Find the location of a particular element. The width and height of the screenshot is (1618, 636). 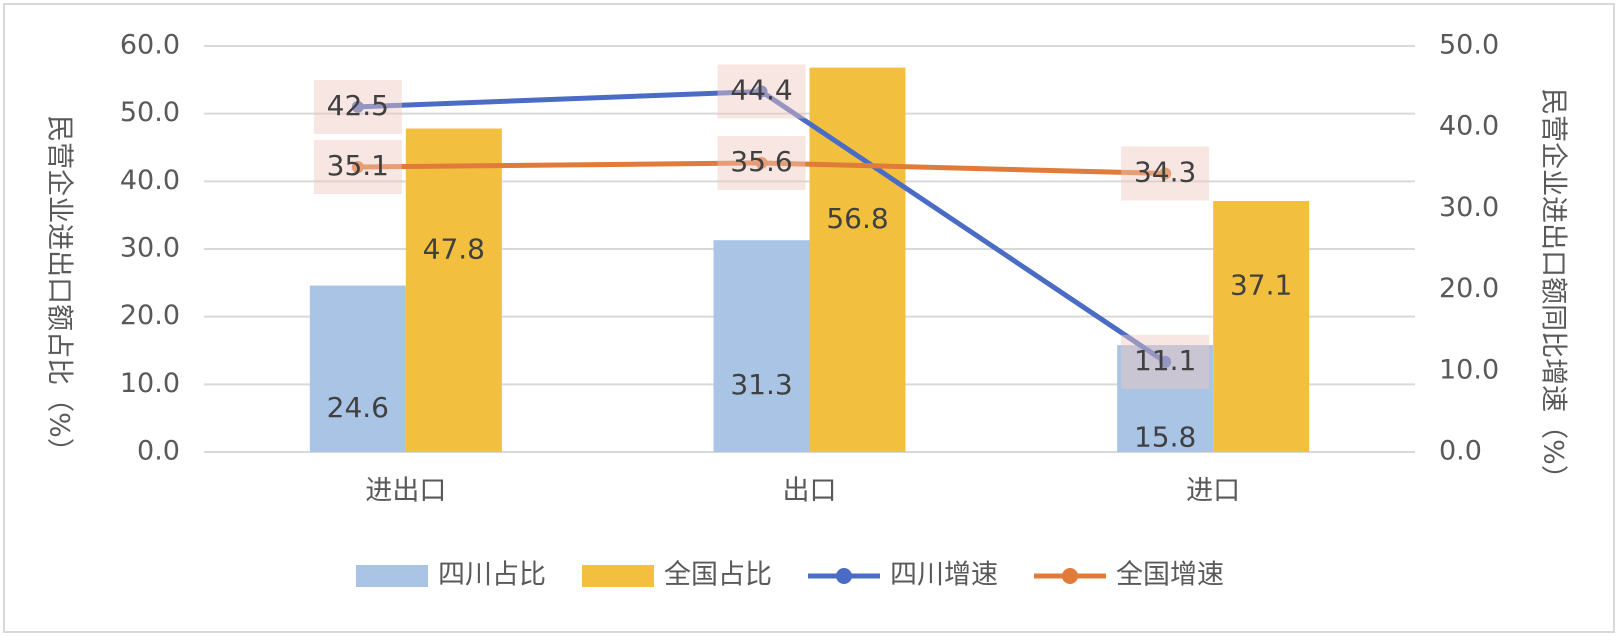

y2-tick-label: 10.0 is located at coordinates (1469, 369).